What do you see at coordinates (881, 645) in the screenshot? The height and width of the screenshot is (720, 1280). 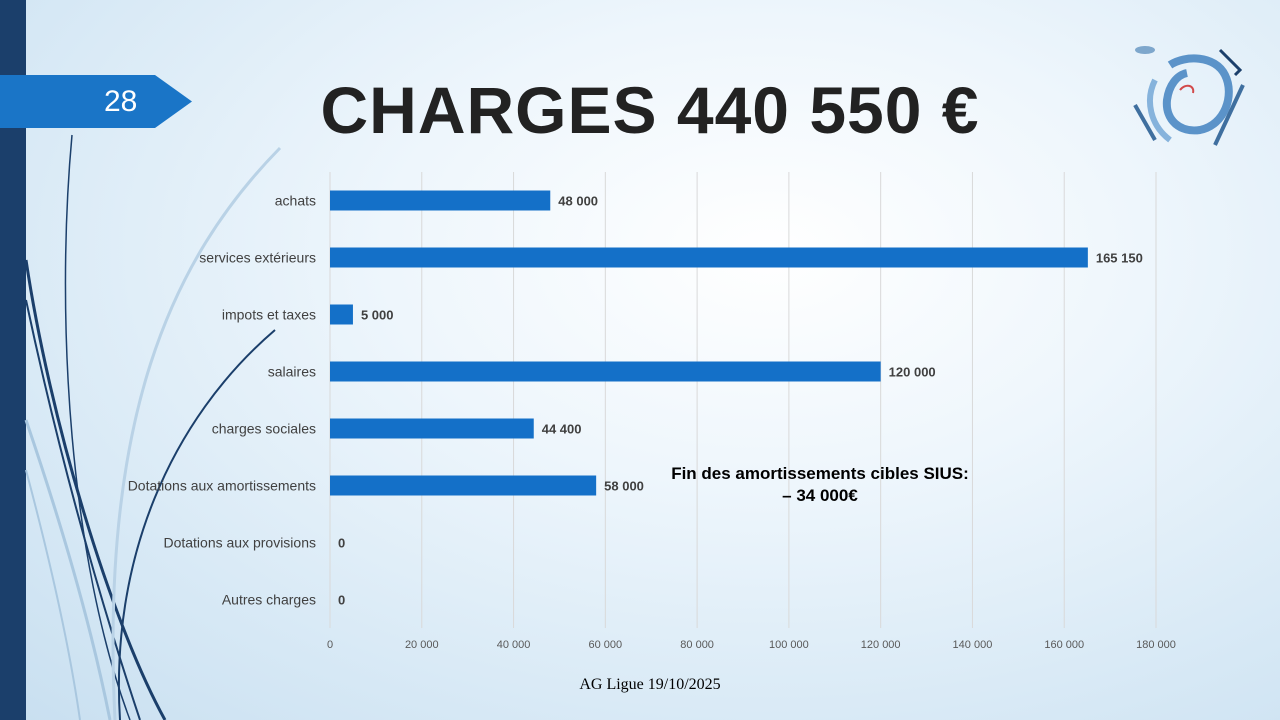 I see `x-tick-label: 120 000` at bounding box center [881, 645].